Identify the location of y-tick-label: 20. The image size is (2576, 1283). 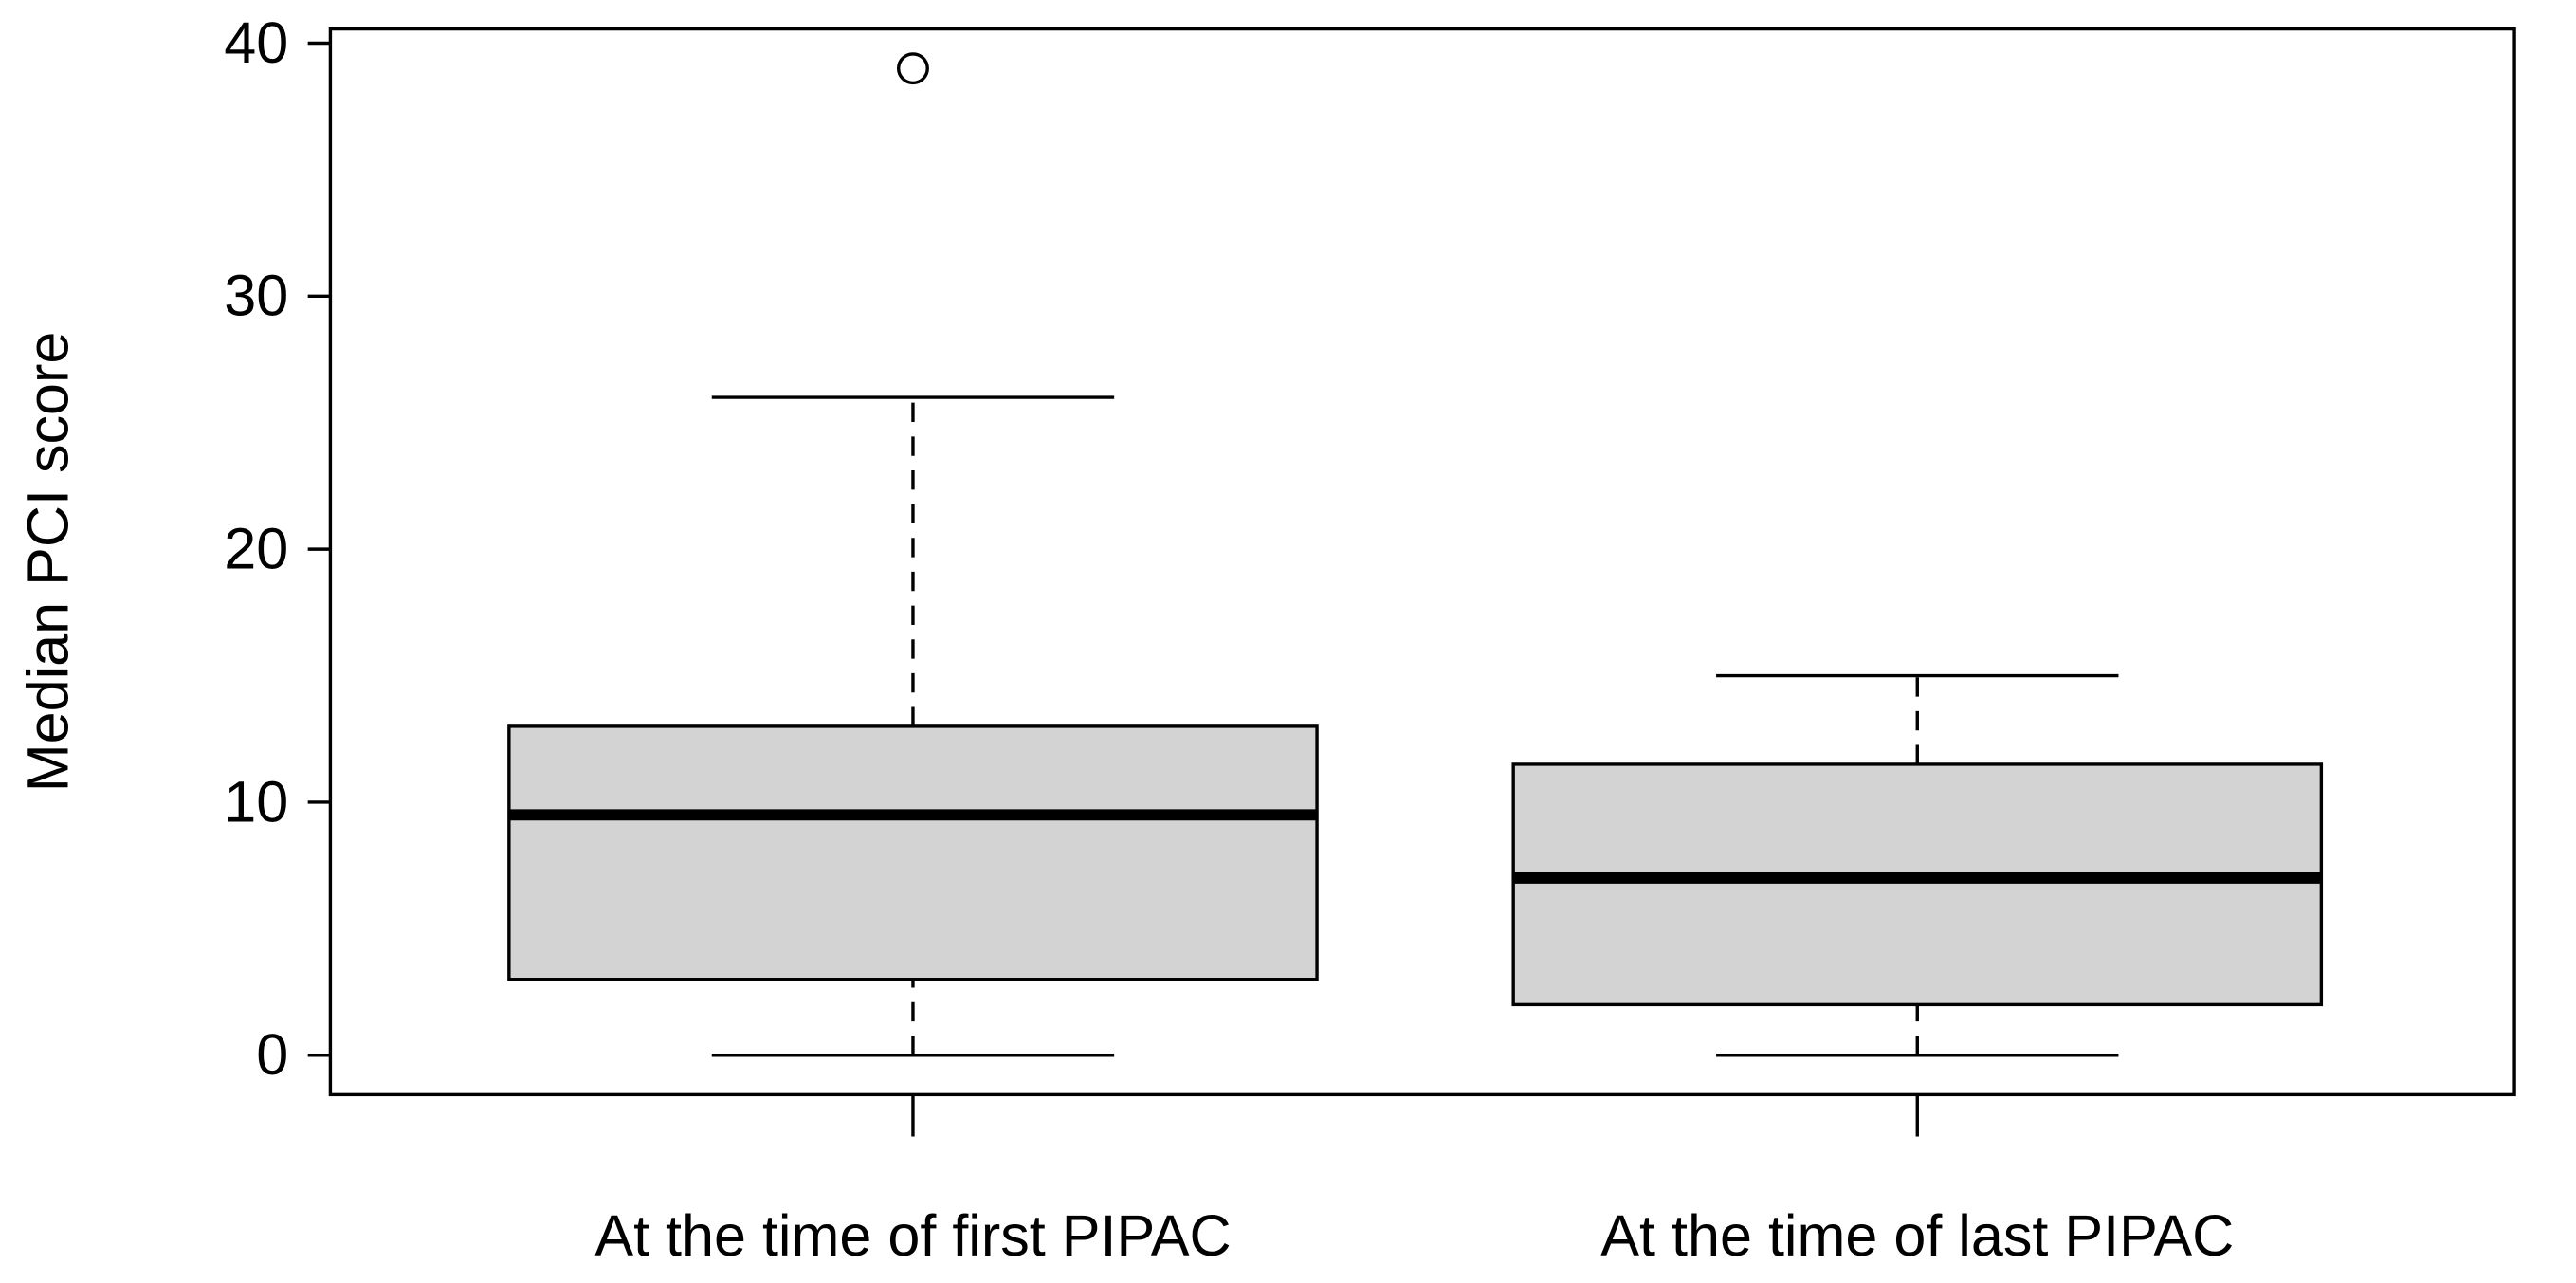
(256, 548).